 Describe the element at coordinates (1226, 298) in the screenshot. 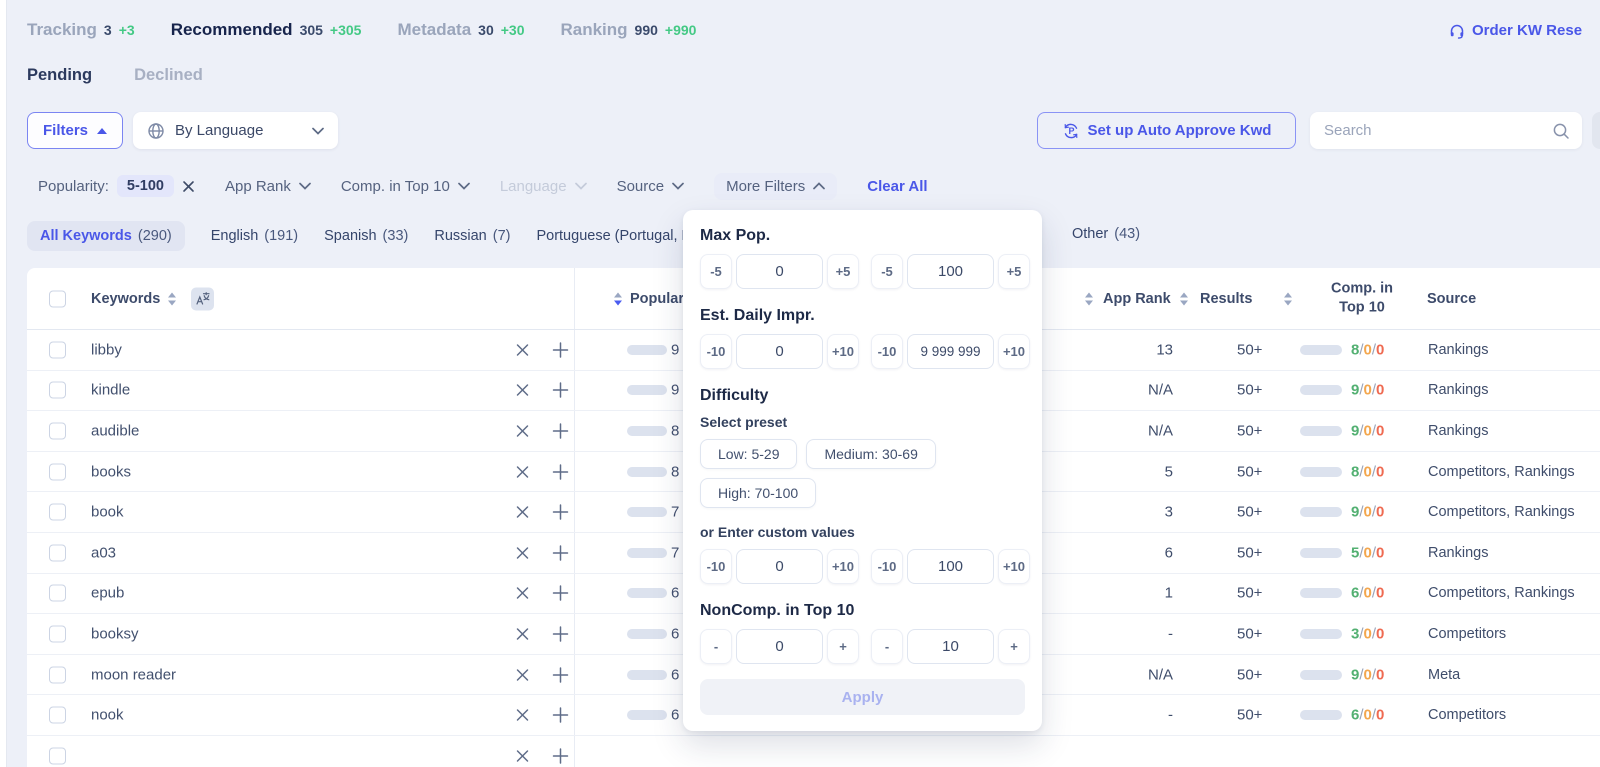

I see `header-results: Results` at that location.